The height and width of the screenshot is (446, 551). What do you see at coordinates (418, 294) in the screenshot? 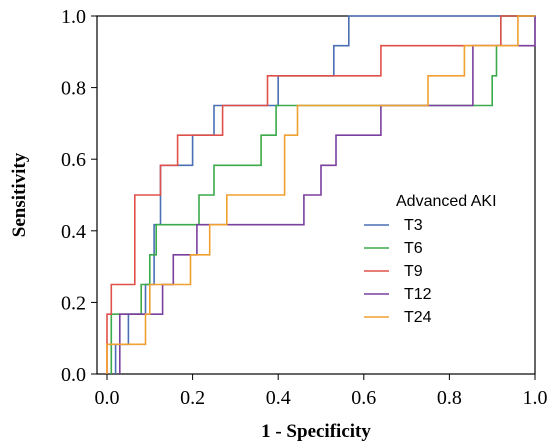
I see `legend-label-t12: T12` at bounding box center [418, 294].